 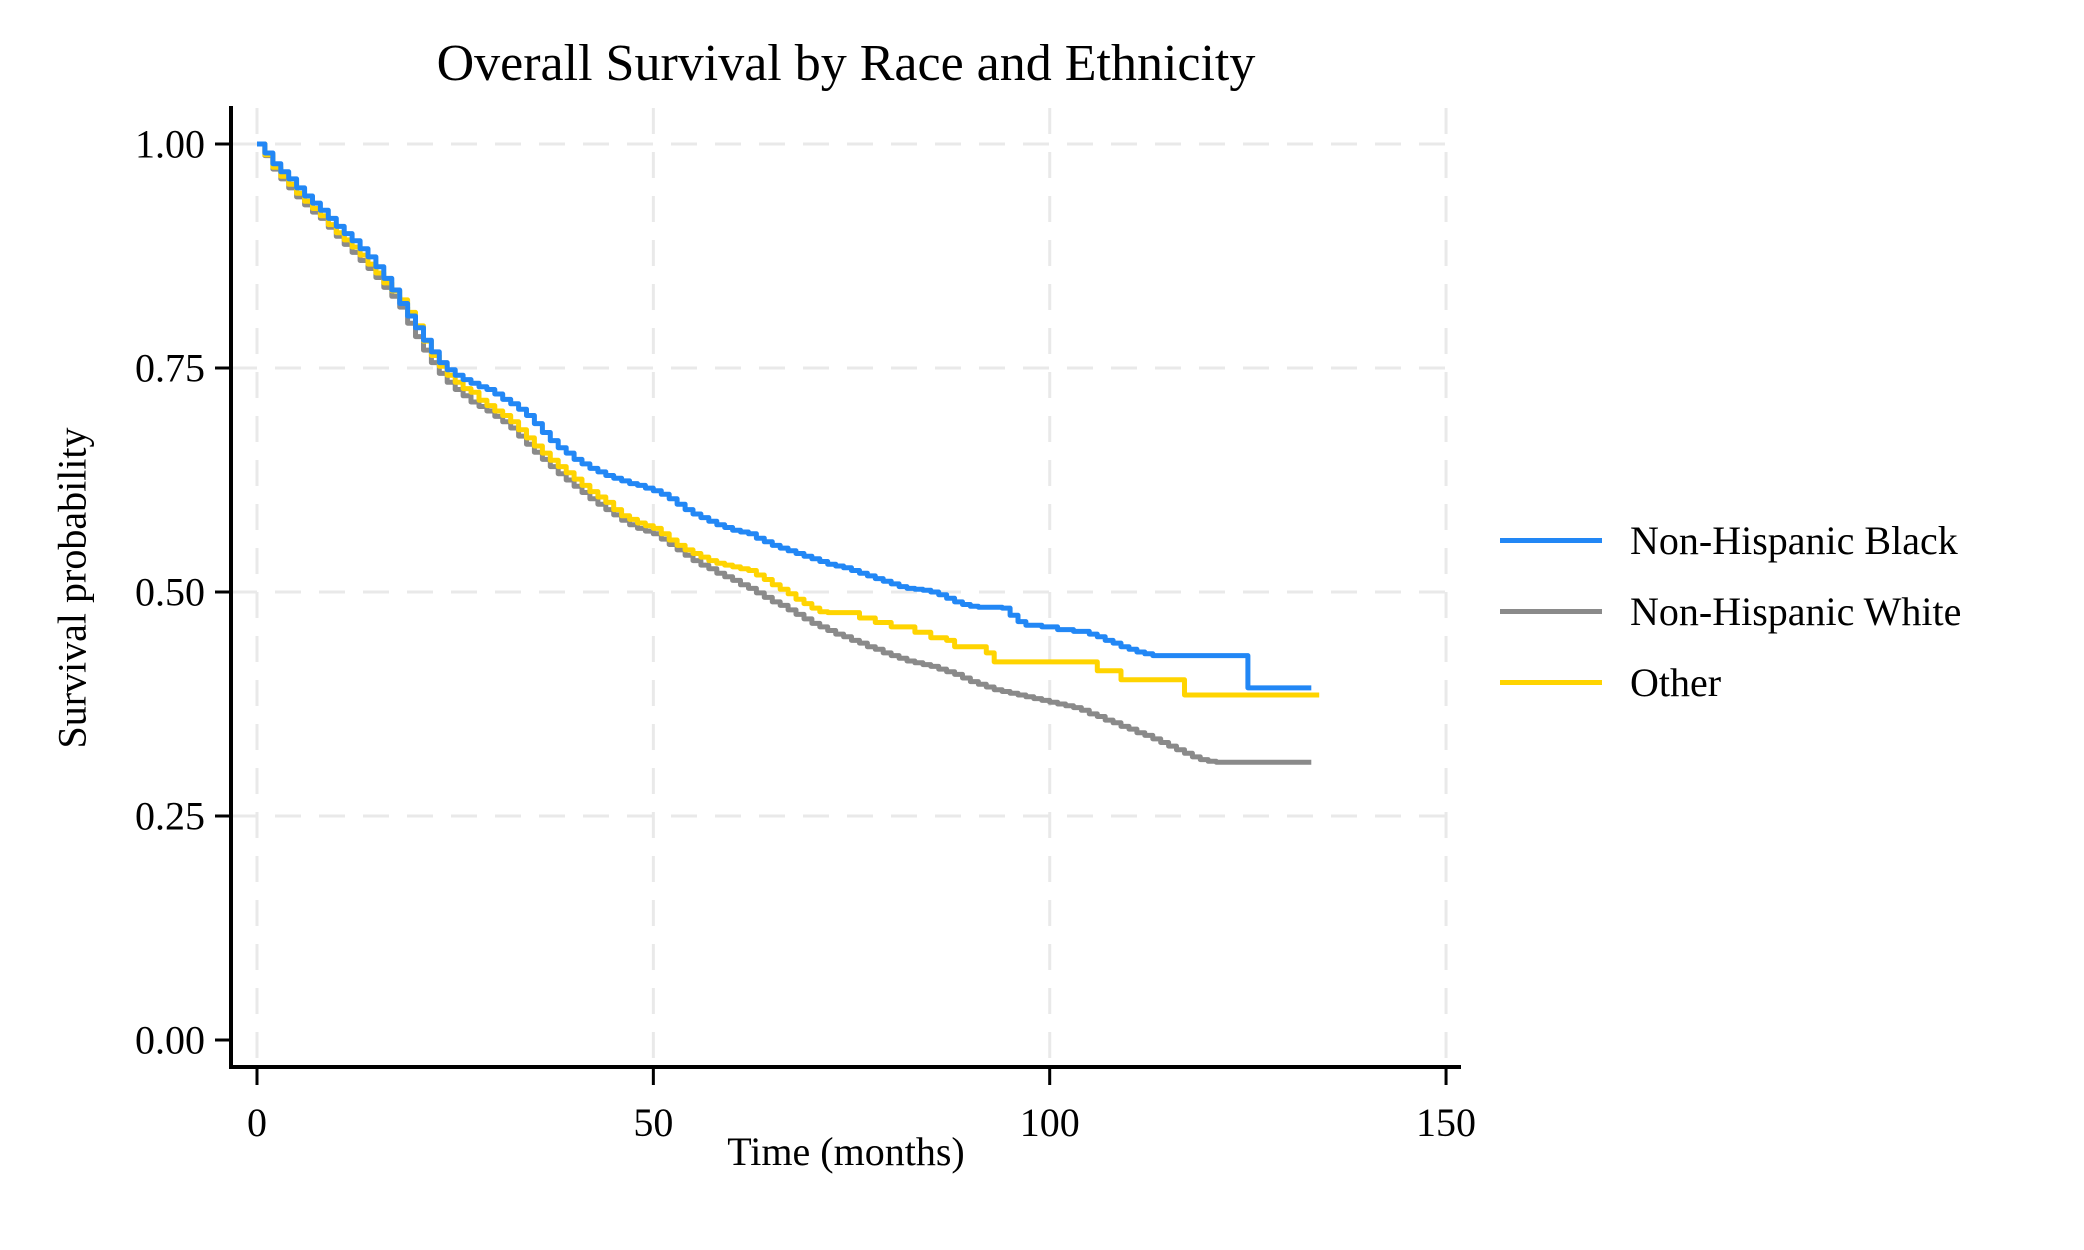 What do you see at coordinates (653, 1122) in the screenshot?
I see `x-tick-label: 50` at bounding box center [653, 1122].